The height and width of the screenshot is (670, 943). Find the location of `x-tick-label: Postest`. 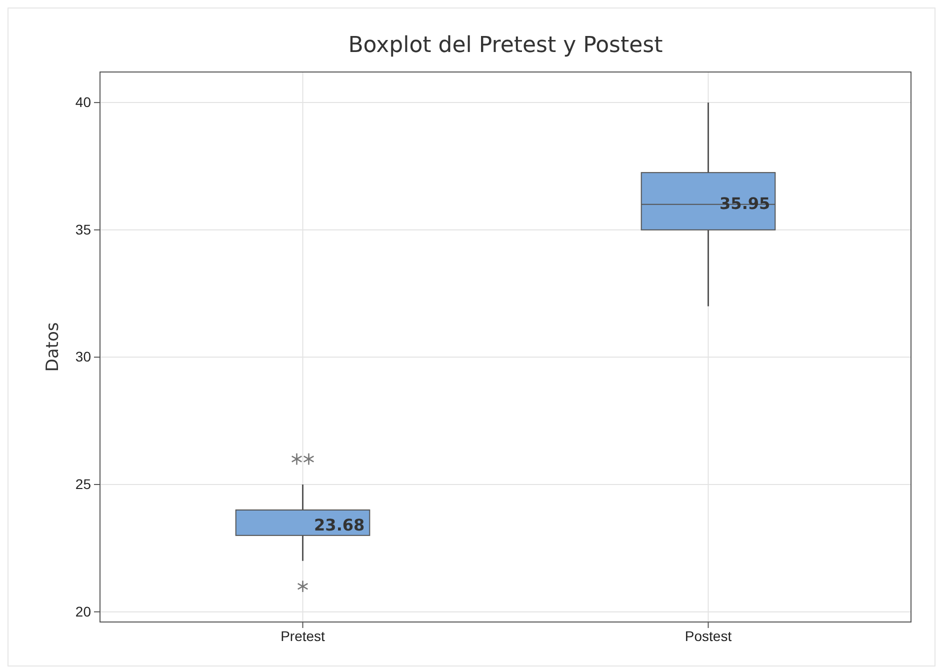

x-tick-label: Postest is located at coordinates (708, 636).